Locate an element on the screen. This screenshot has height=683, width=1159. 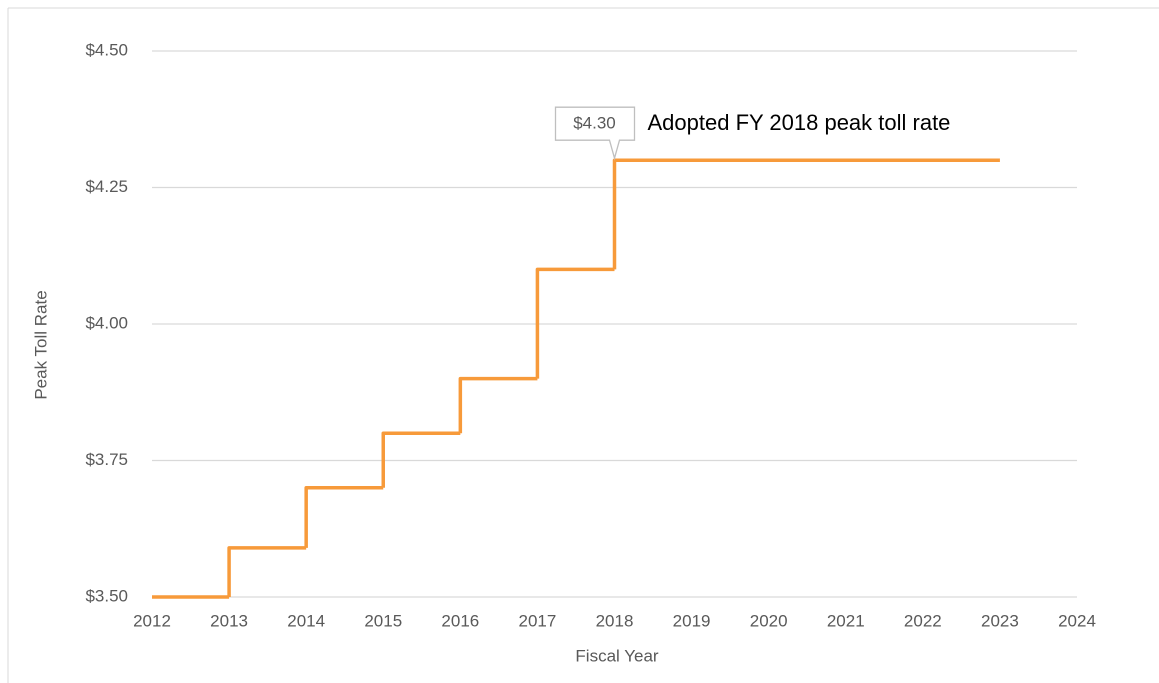
y-tick-label: $4.25 is located at coordinates (106, 186).